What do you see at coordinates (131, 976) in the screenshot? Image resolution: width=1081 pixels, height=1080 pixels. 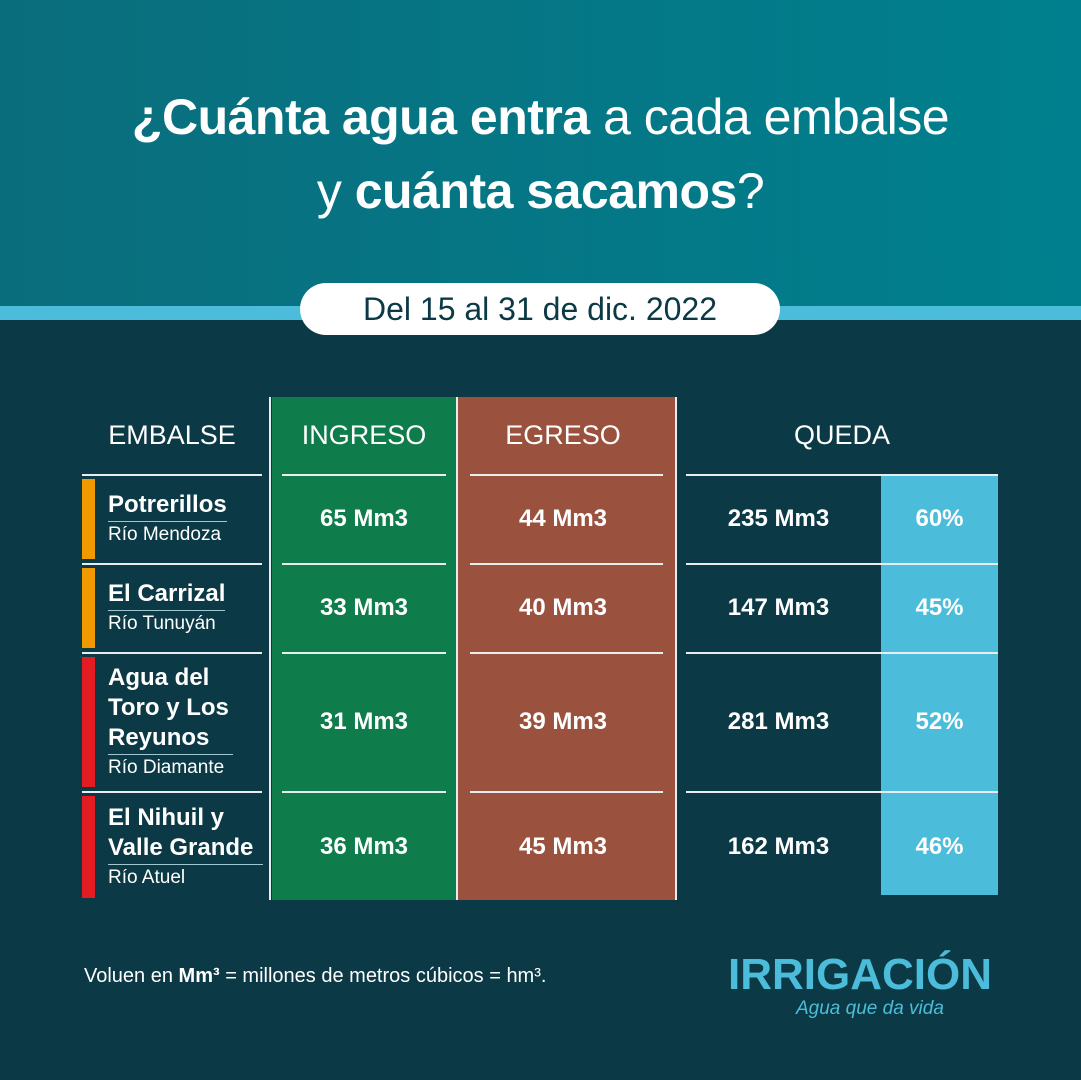 I see `footnote-text: Voluen en` at bounding box center [131, 976].